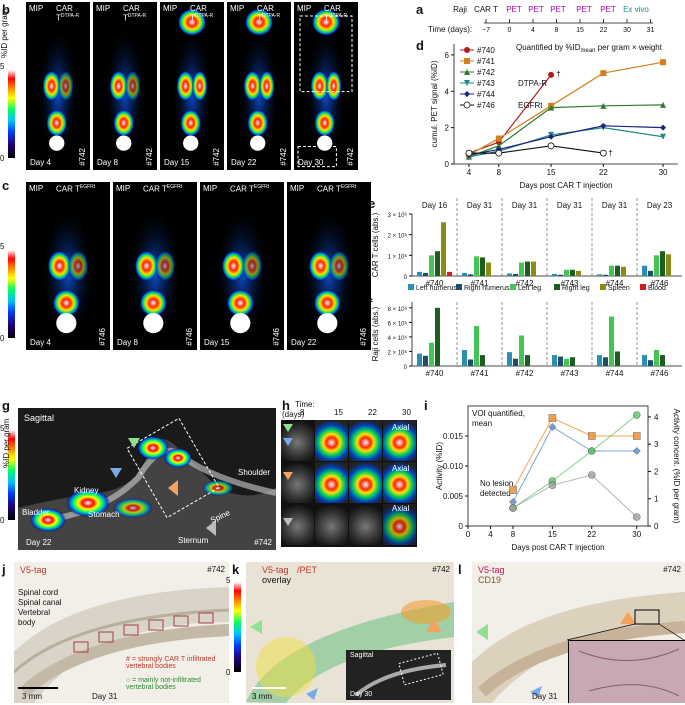  I want to click on j-day: Day 31, so click(105, 696).